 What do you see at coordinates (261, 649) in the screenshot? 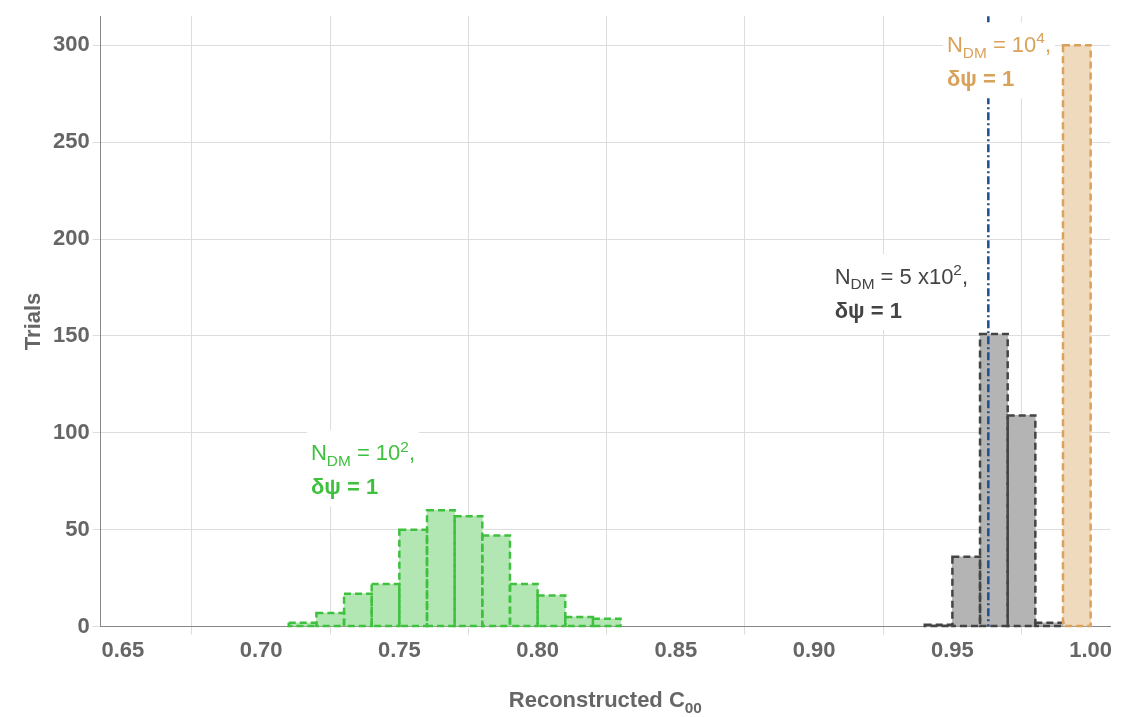
I see `x-tick-label: 0.70` at bounding box center [261, 649].